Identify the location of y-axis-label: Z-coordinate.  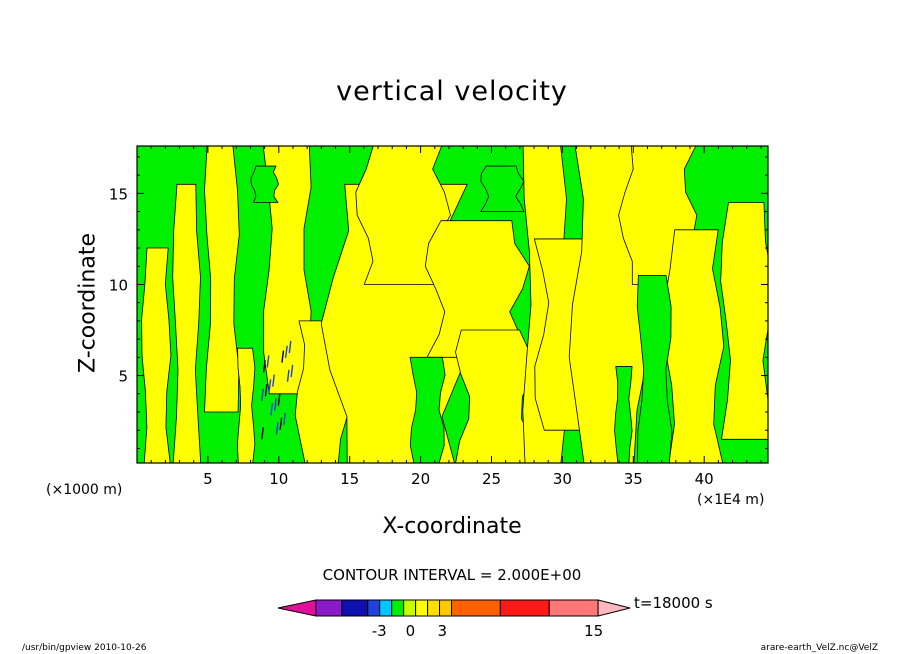
(88, 303).